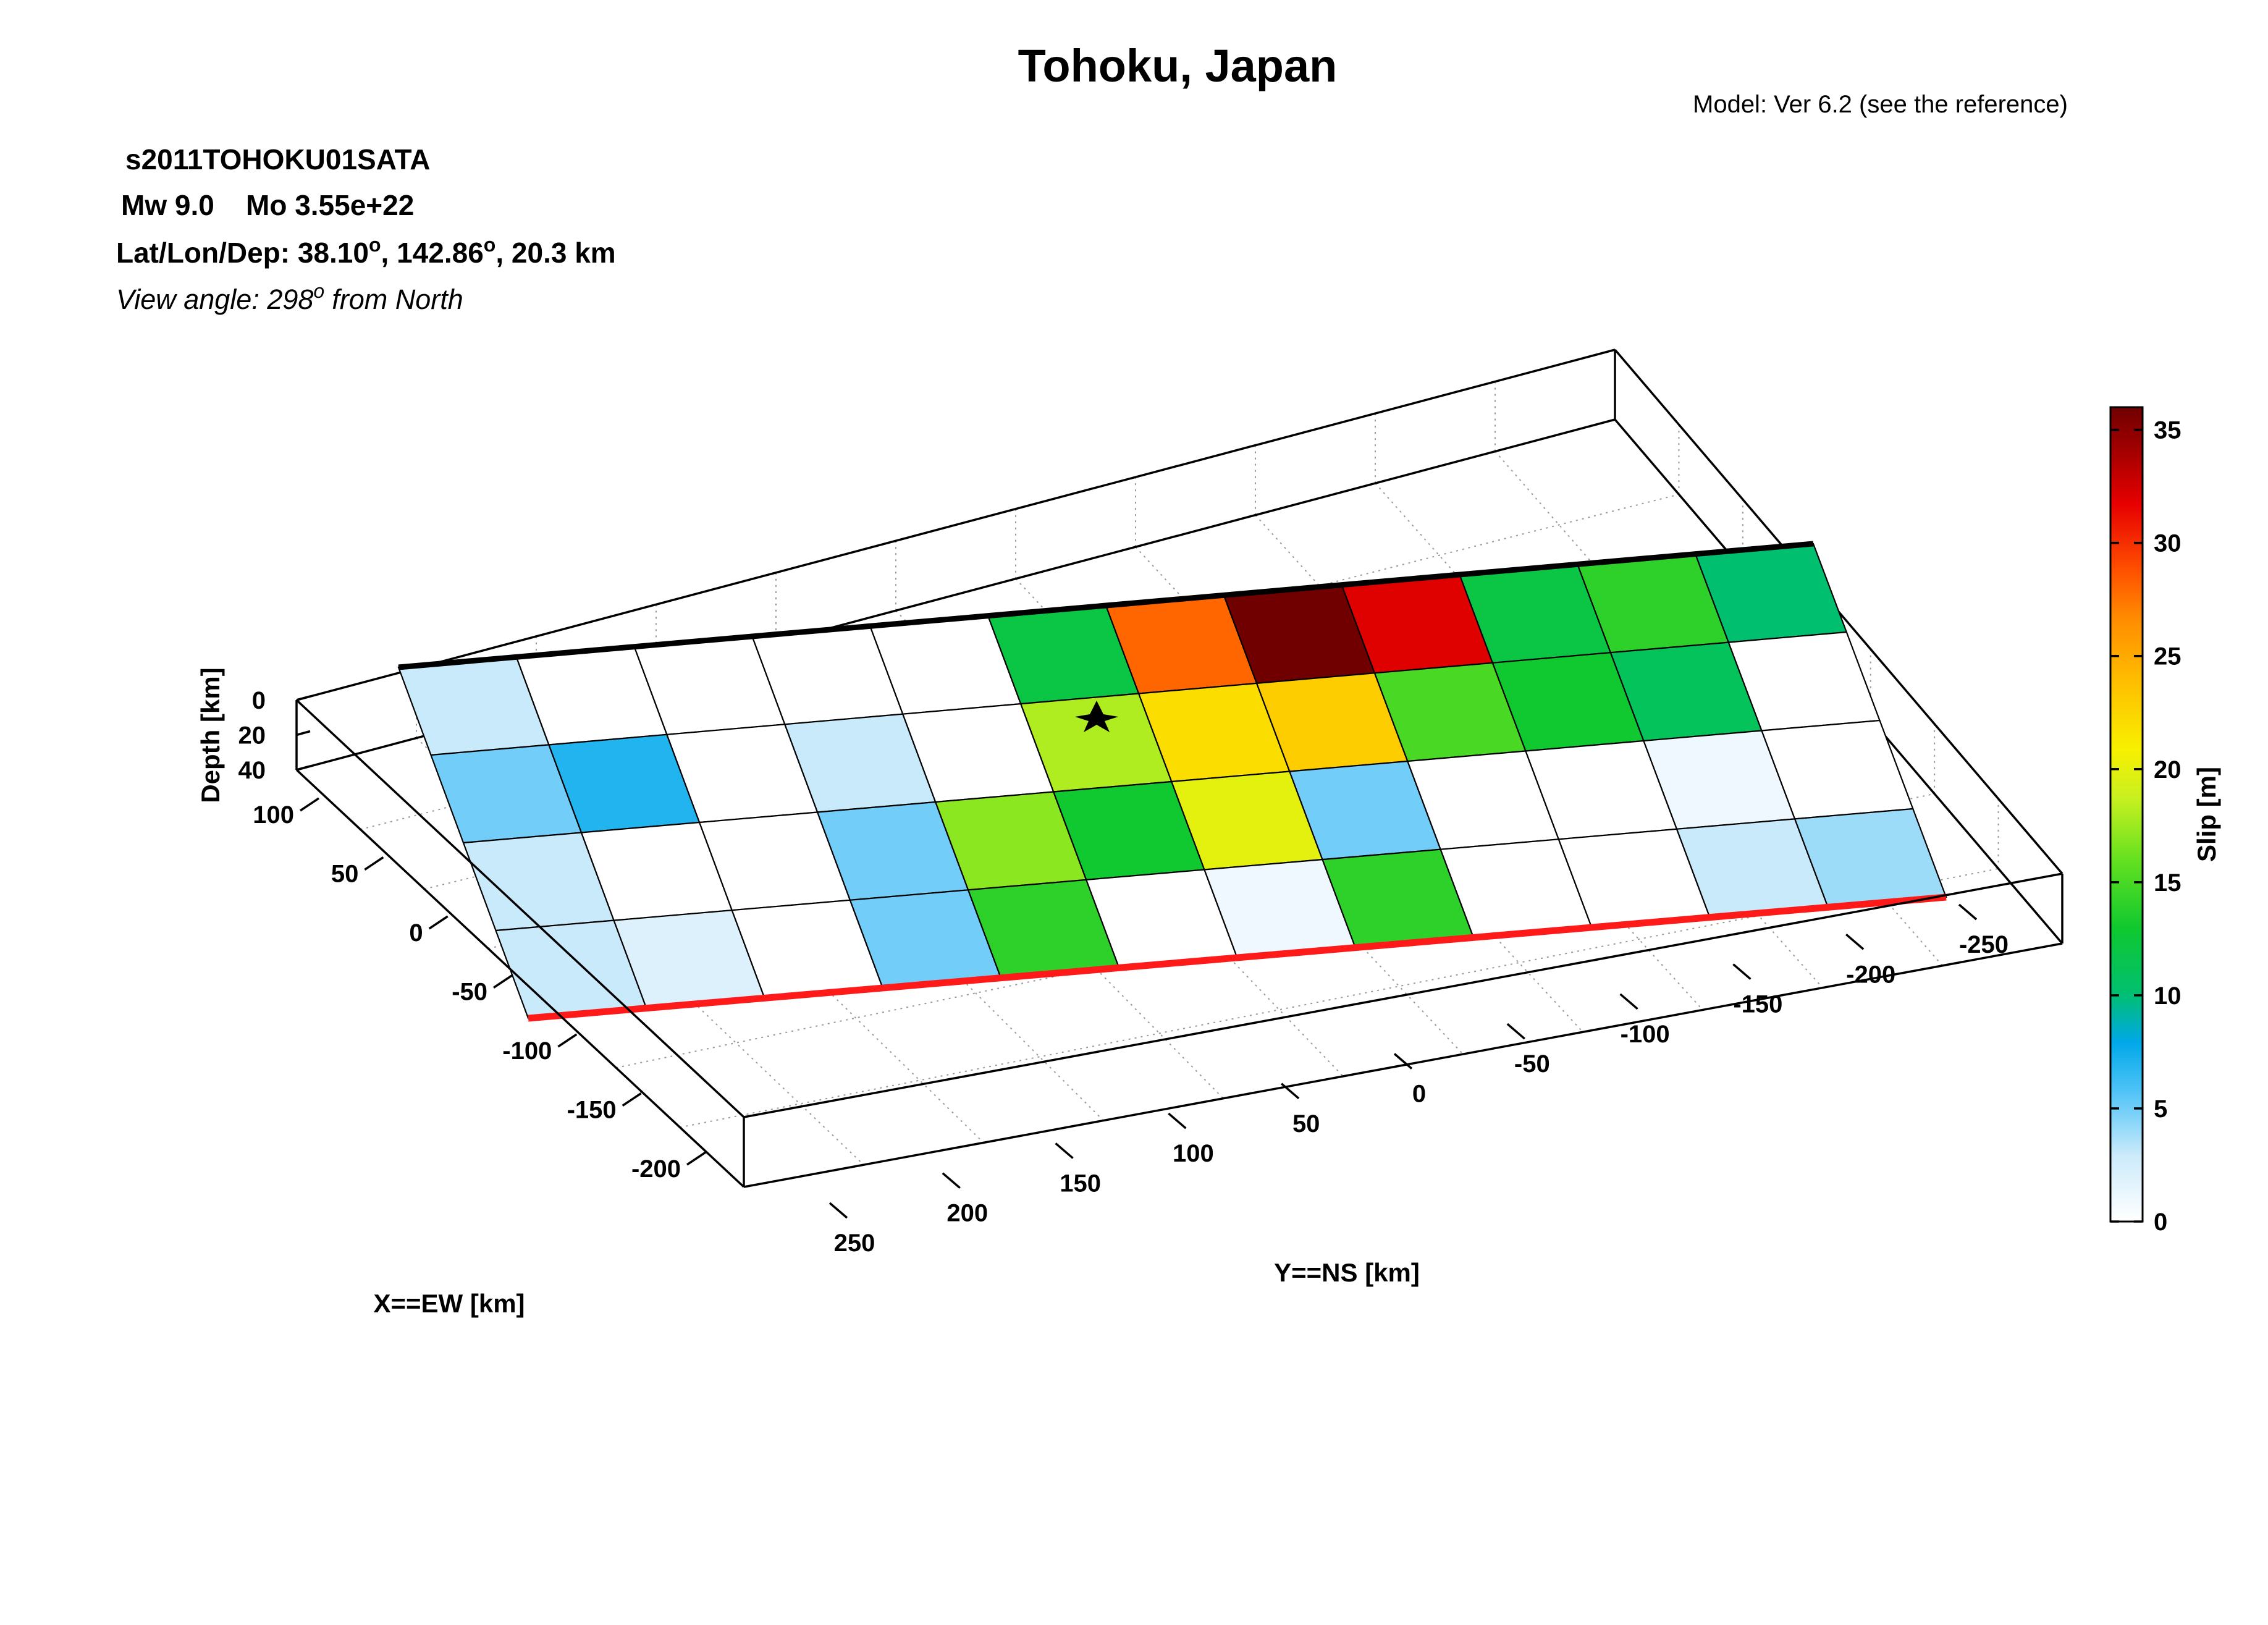 The height and width of the screenshot is (1625, 2268). What do you see at coordinates (2168, 996) in the screenshot?
I see `colorbar-tick-label: 10` at bounding box center [2168, 996].